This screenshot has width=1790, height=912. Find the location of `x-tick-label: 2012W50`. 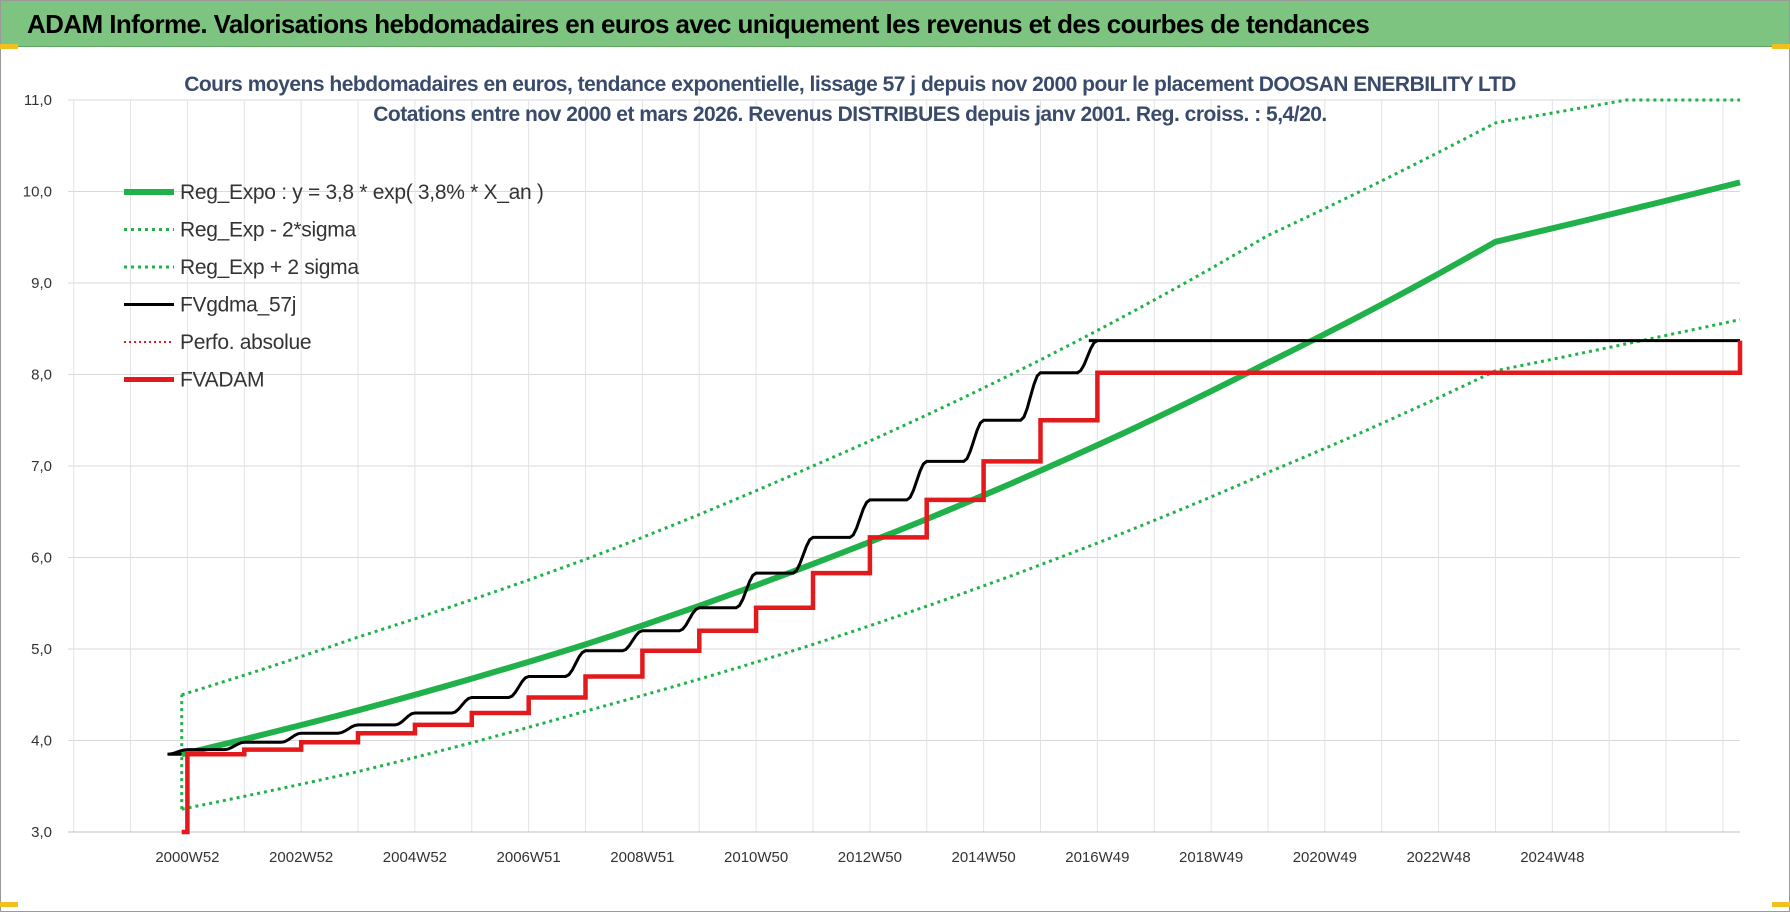

x-tick-label: 2012W50 is located at coordinates (870, 857).